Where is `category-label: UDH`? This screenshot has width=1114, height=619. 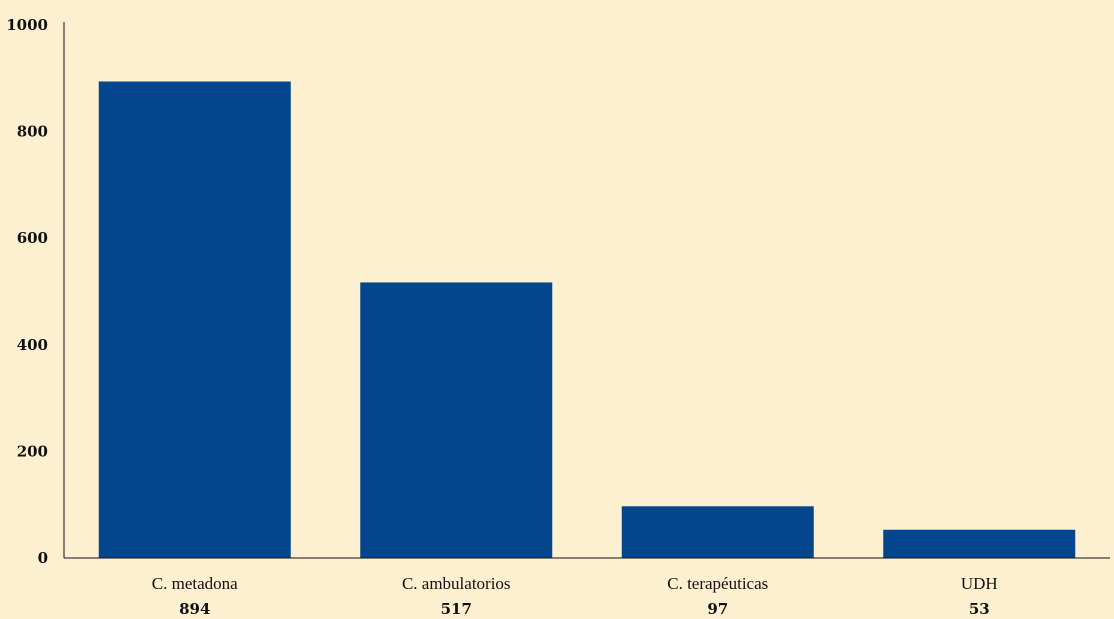
category-label: UDH is located at coordinates (979, 583).